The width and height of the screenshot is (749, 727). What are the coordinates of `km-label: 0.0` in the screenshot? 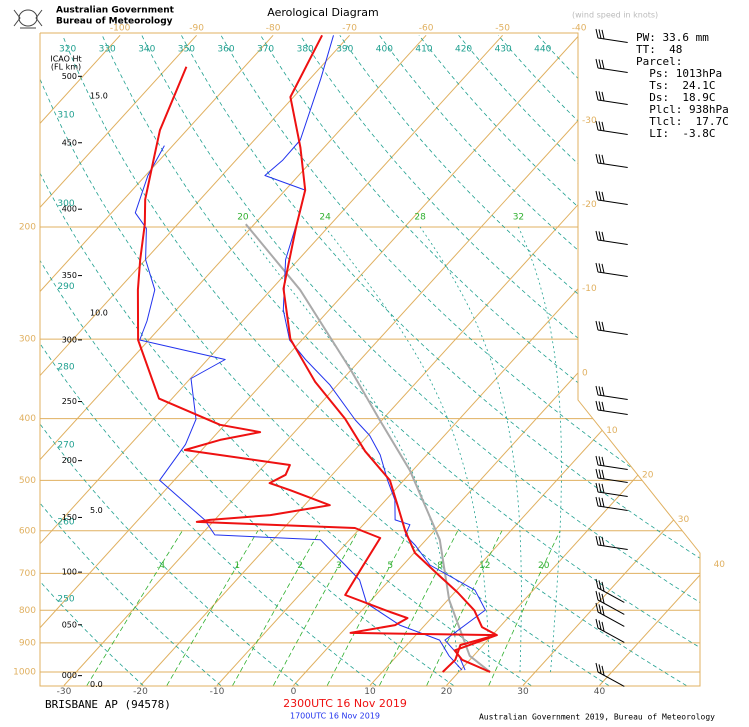 It's located at (96, 684).